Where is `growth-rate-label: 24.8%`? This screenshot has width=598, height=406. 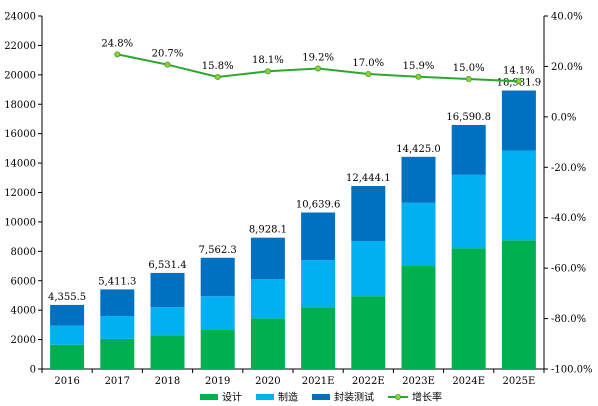 growth-rate-label: 24.8% is located at coordinates (117, 43).